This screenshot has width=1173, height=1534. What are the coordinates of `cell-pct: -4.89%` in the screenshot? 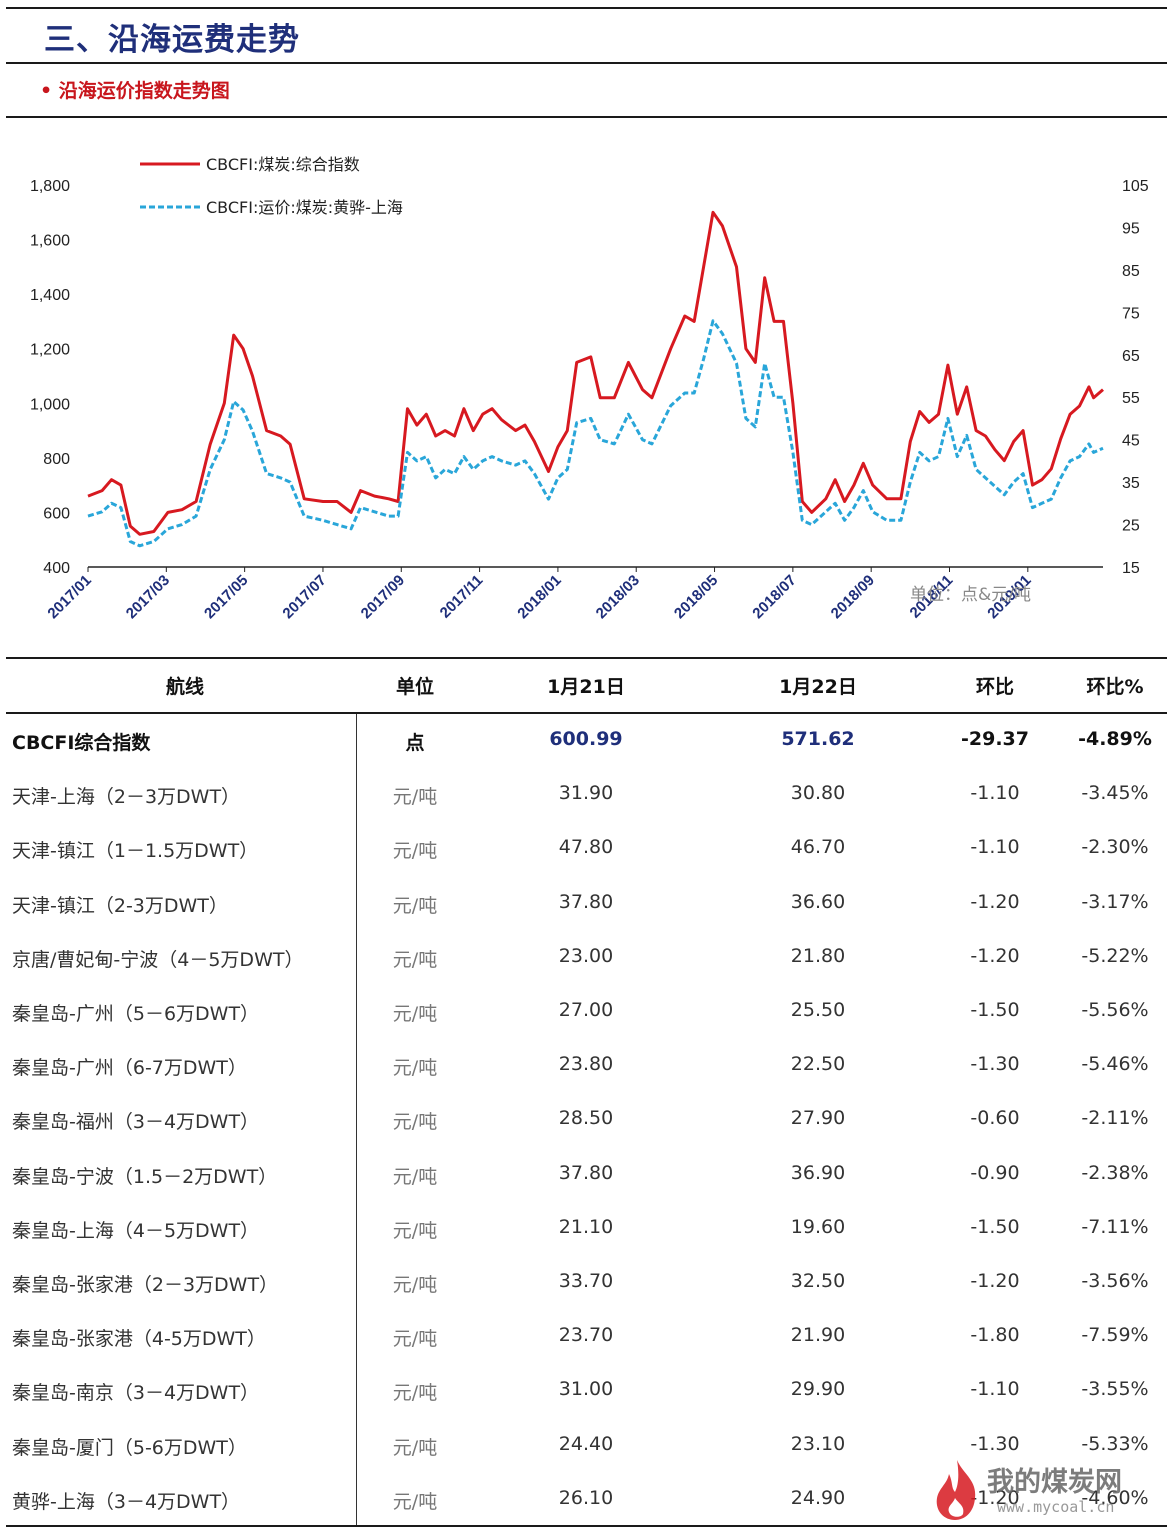 It's located at (1115, 739).